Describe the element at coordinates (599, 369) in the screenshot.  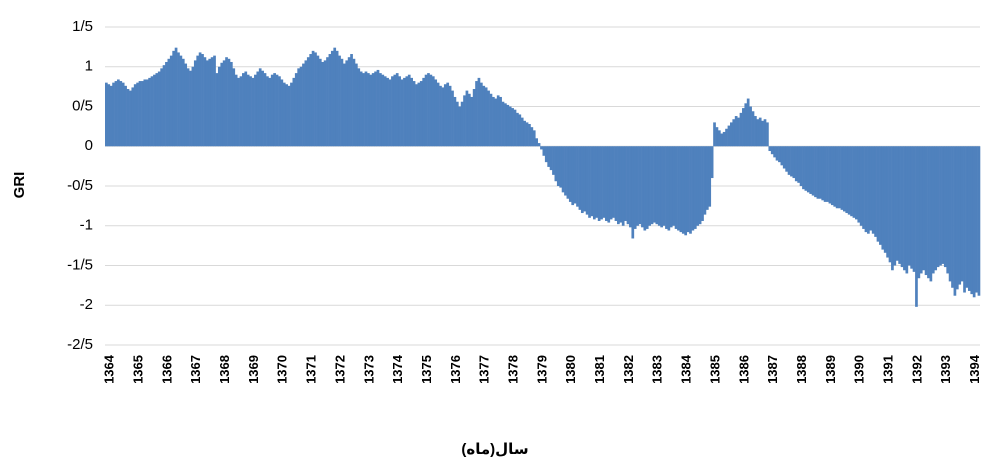
I see `x-tick-label: 1381` at that location.